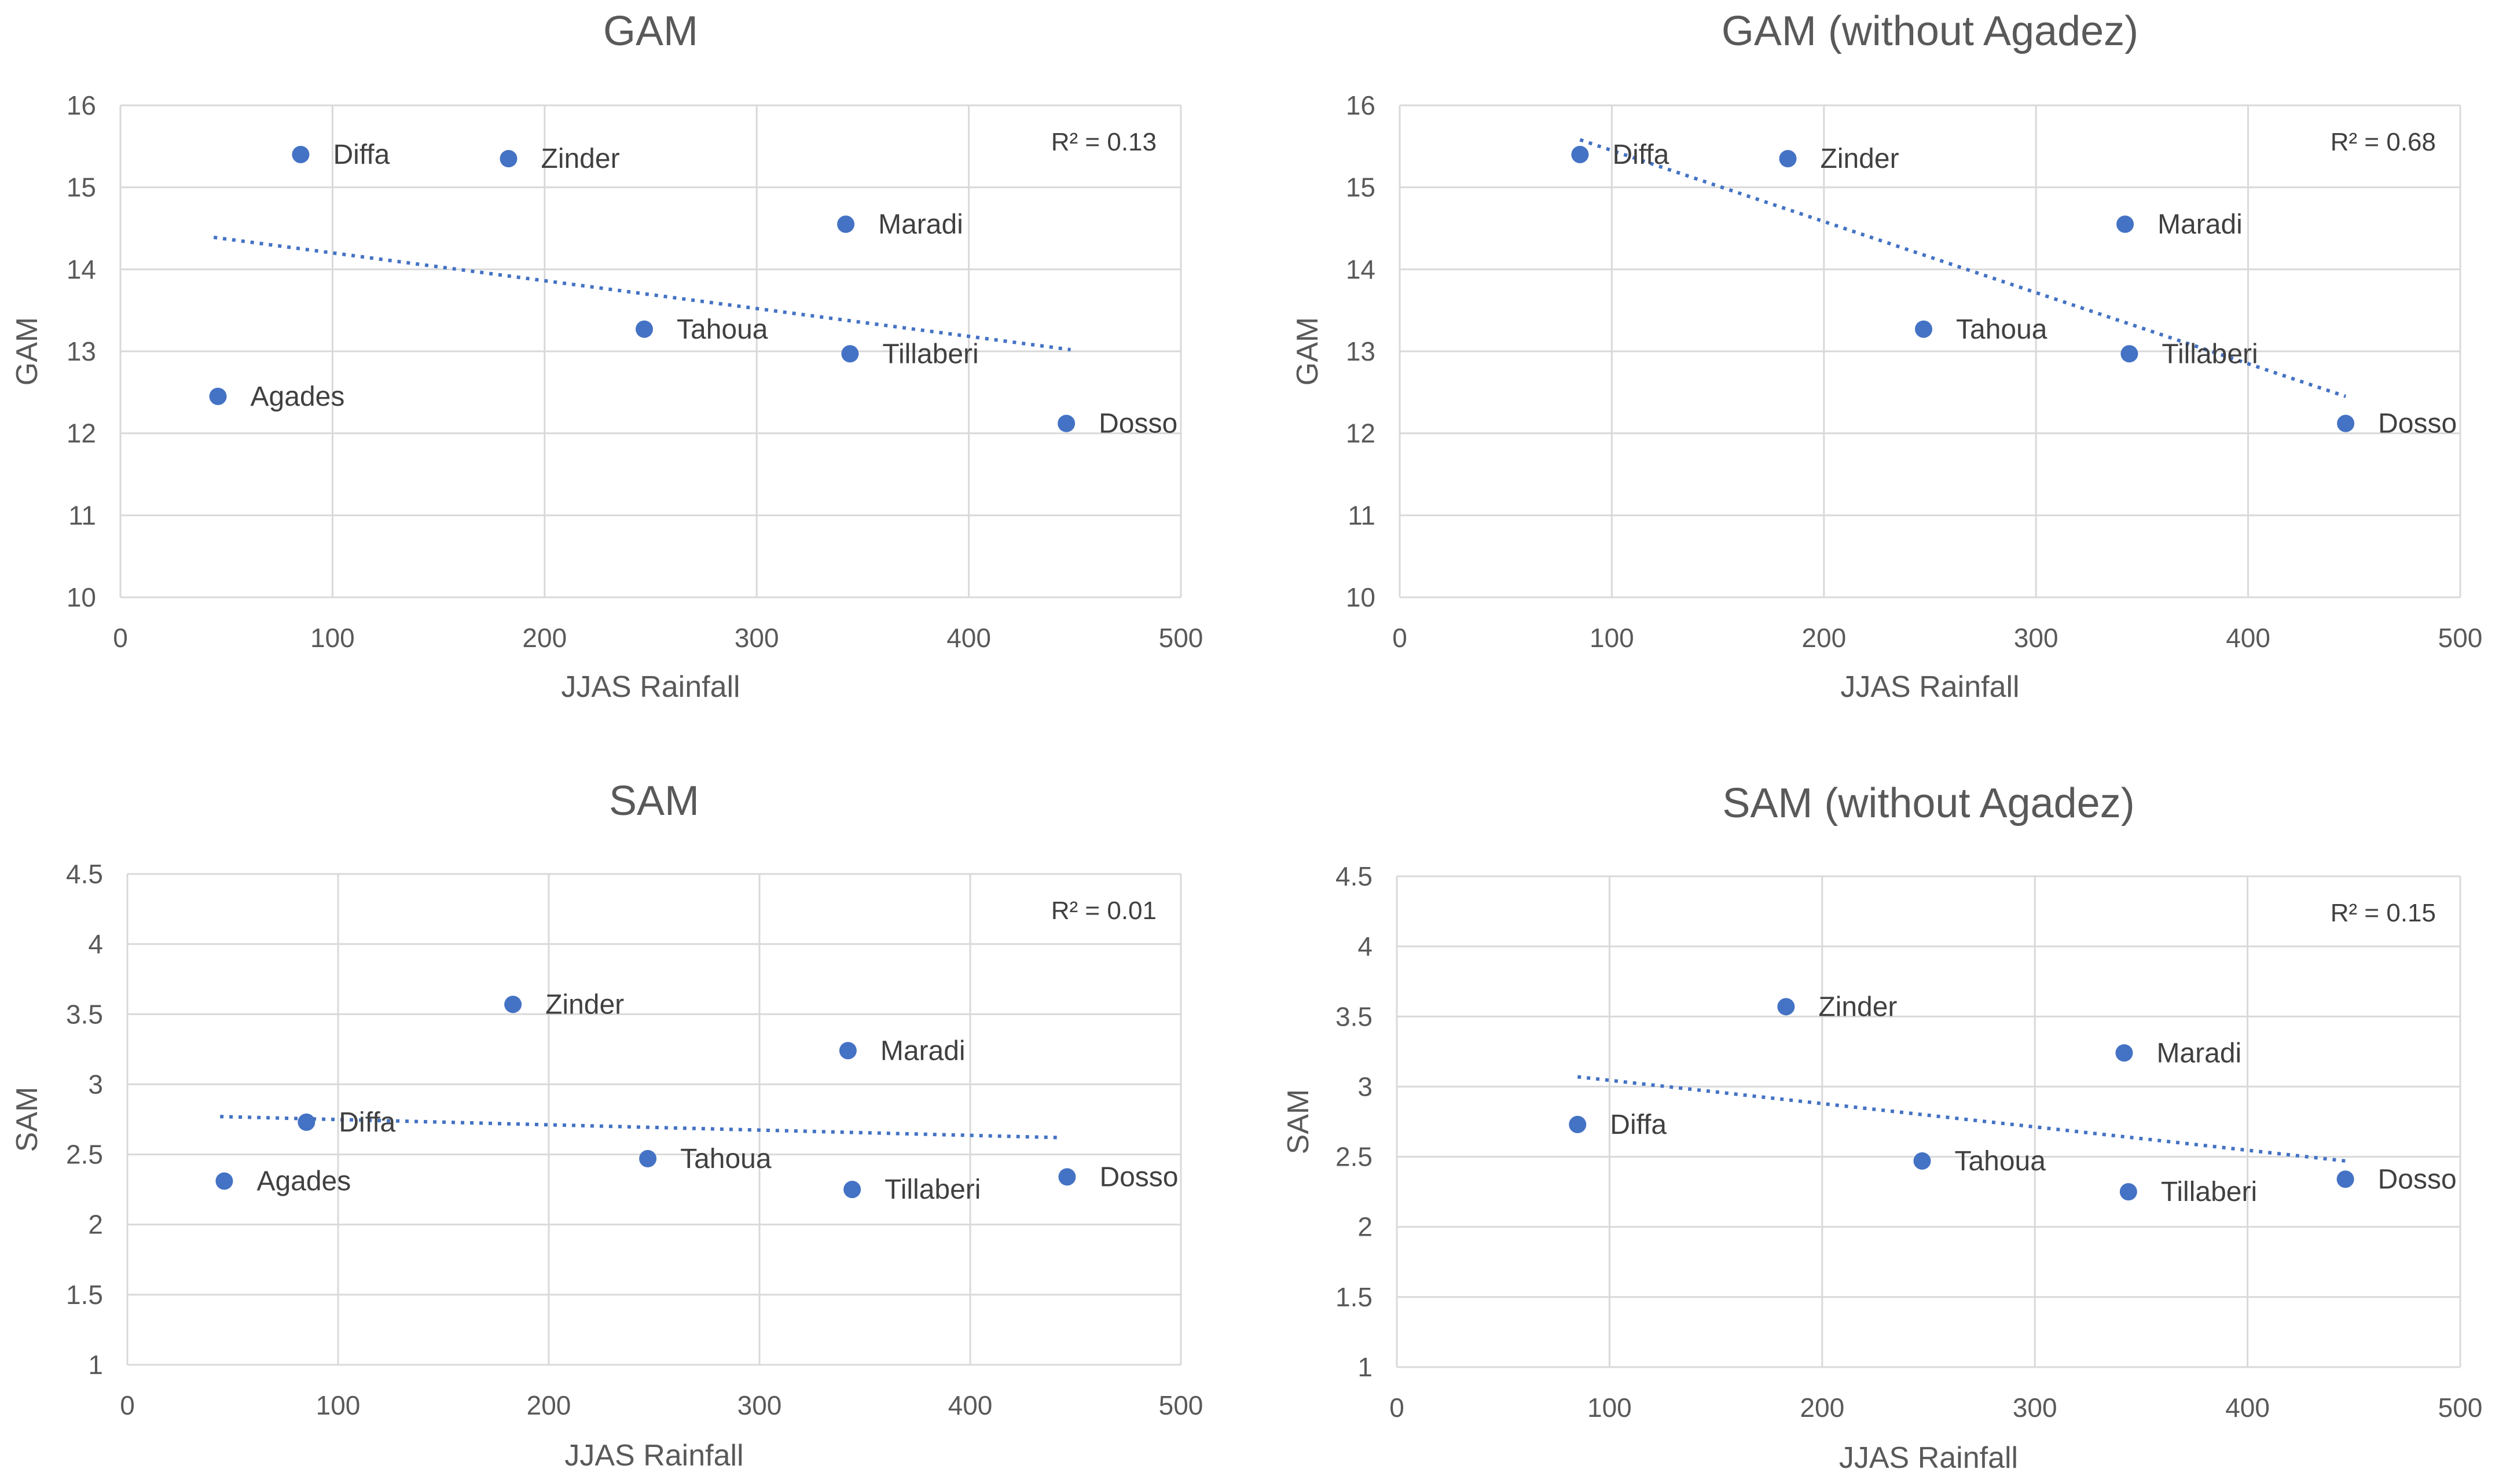  What do you see at coordinates (650, 31) in the screenshot?
I see `chart-title: GAM` at bounding box center [650, 31].